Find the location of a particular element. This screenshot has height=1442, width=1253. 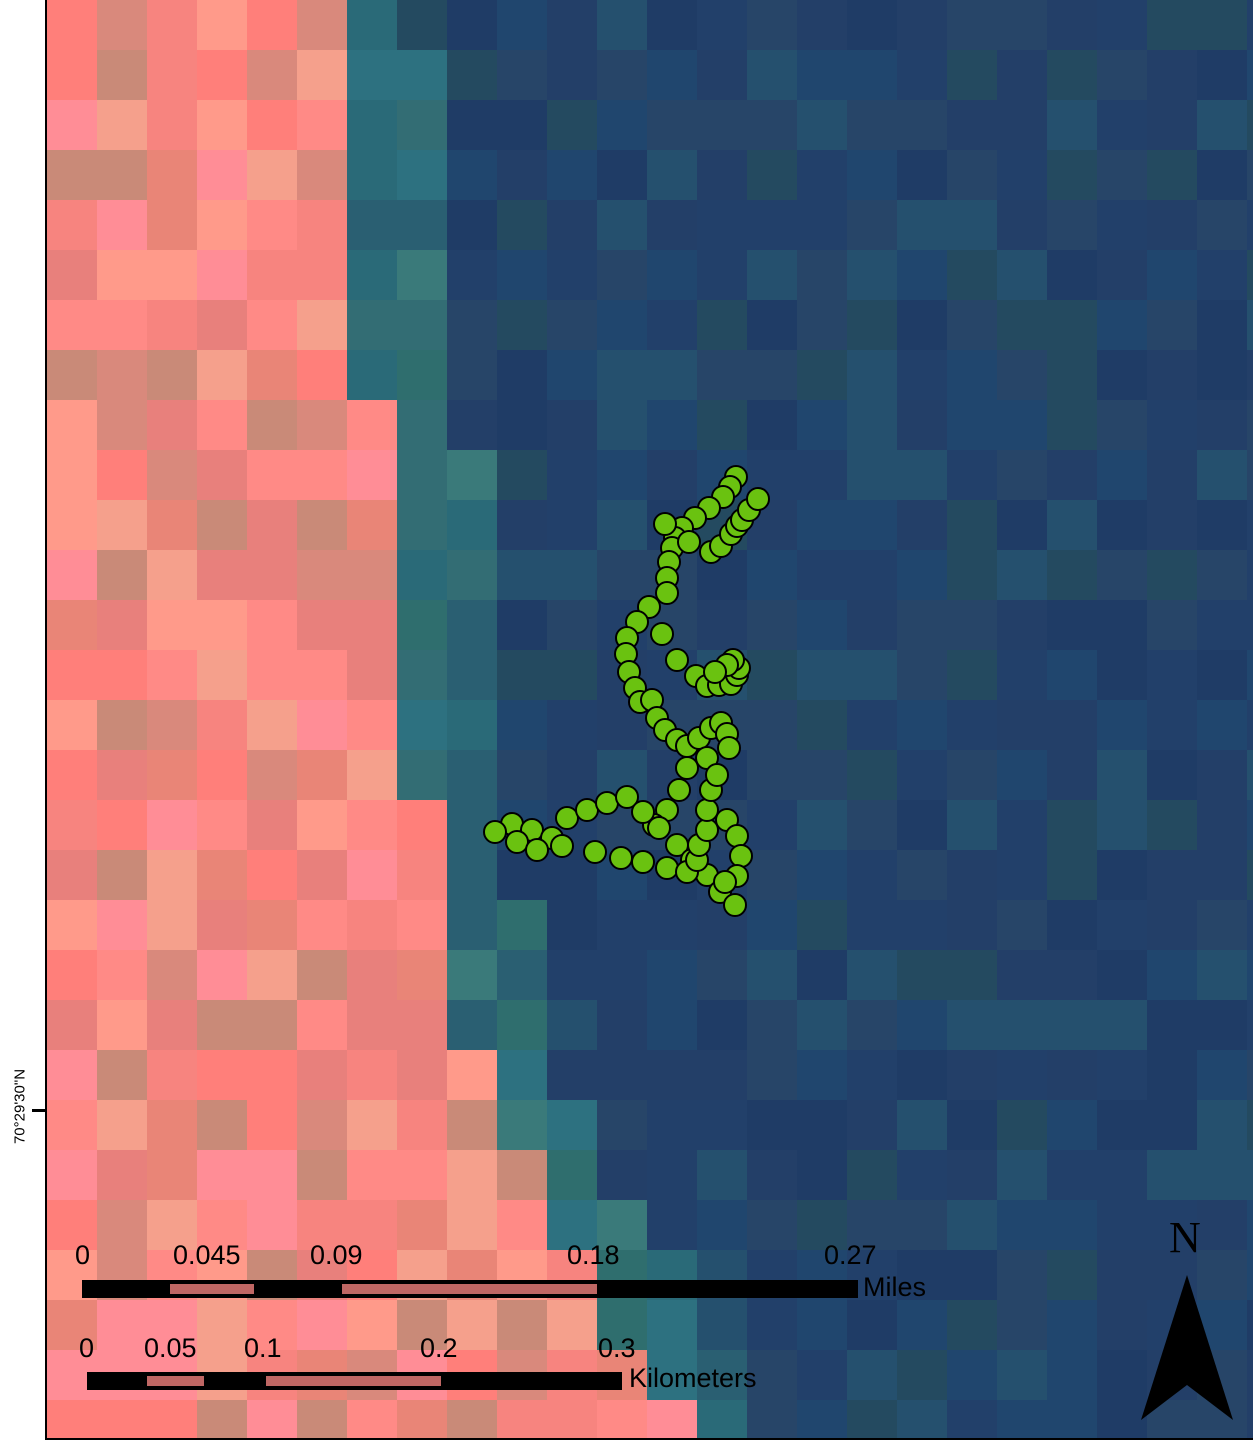

scale-km-tick-4: 0.3 is located at coordinates (617, 1348).